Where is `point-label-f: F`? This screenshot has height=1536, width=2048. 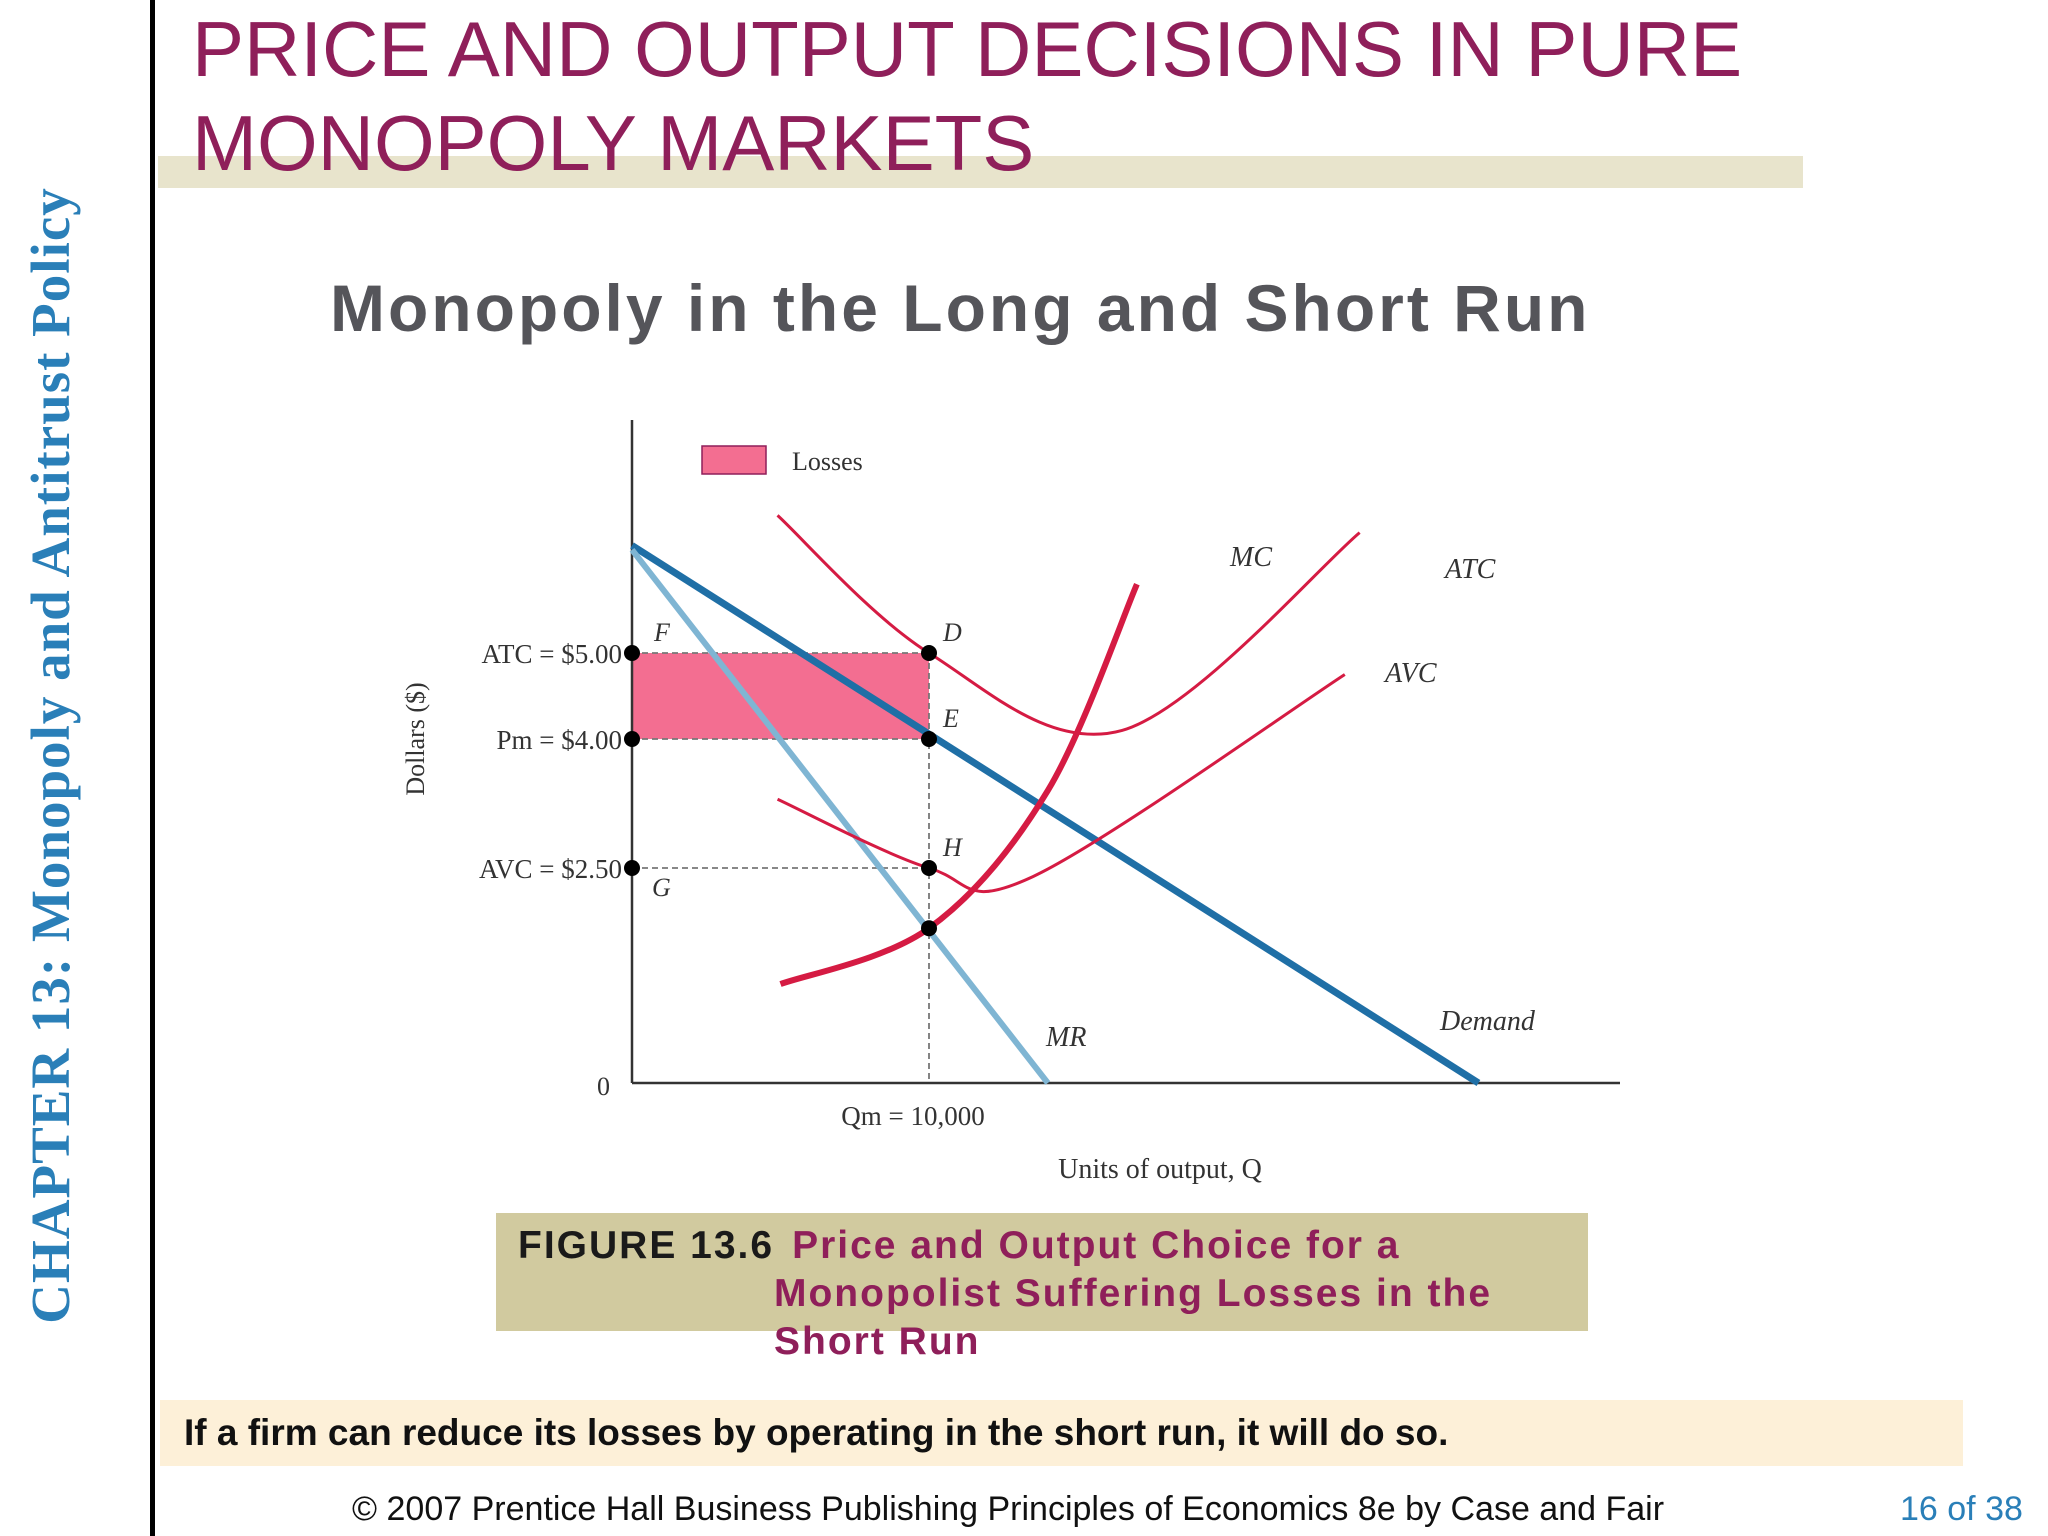
point-label-f: F is located at coordinates (662, 632).